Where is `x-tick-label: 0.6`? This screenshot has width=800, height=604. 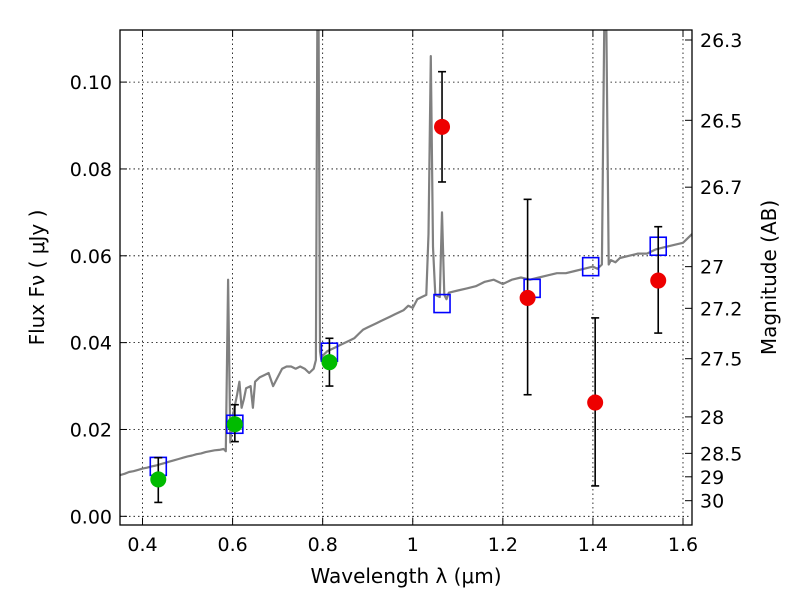
x-tick-label: 0.6 is located at coordinates (232, 545).